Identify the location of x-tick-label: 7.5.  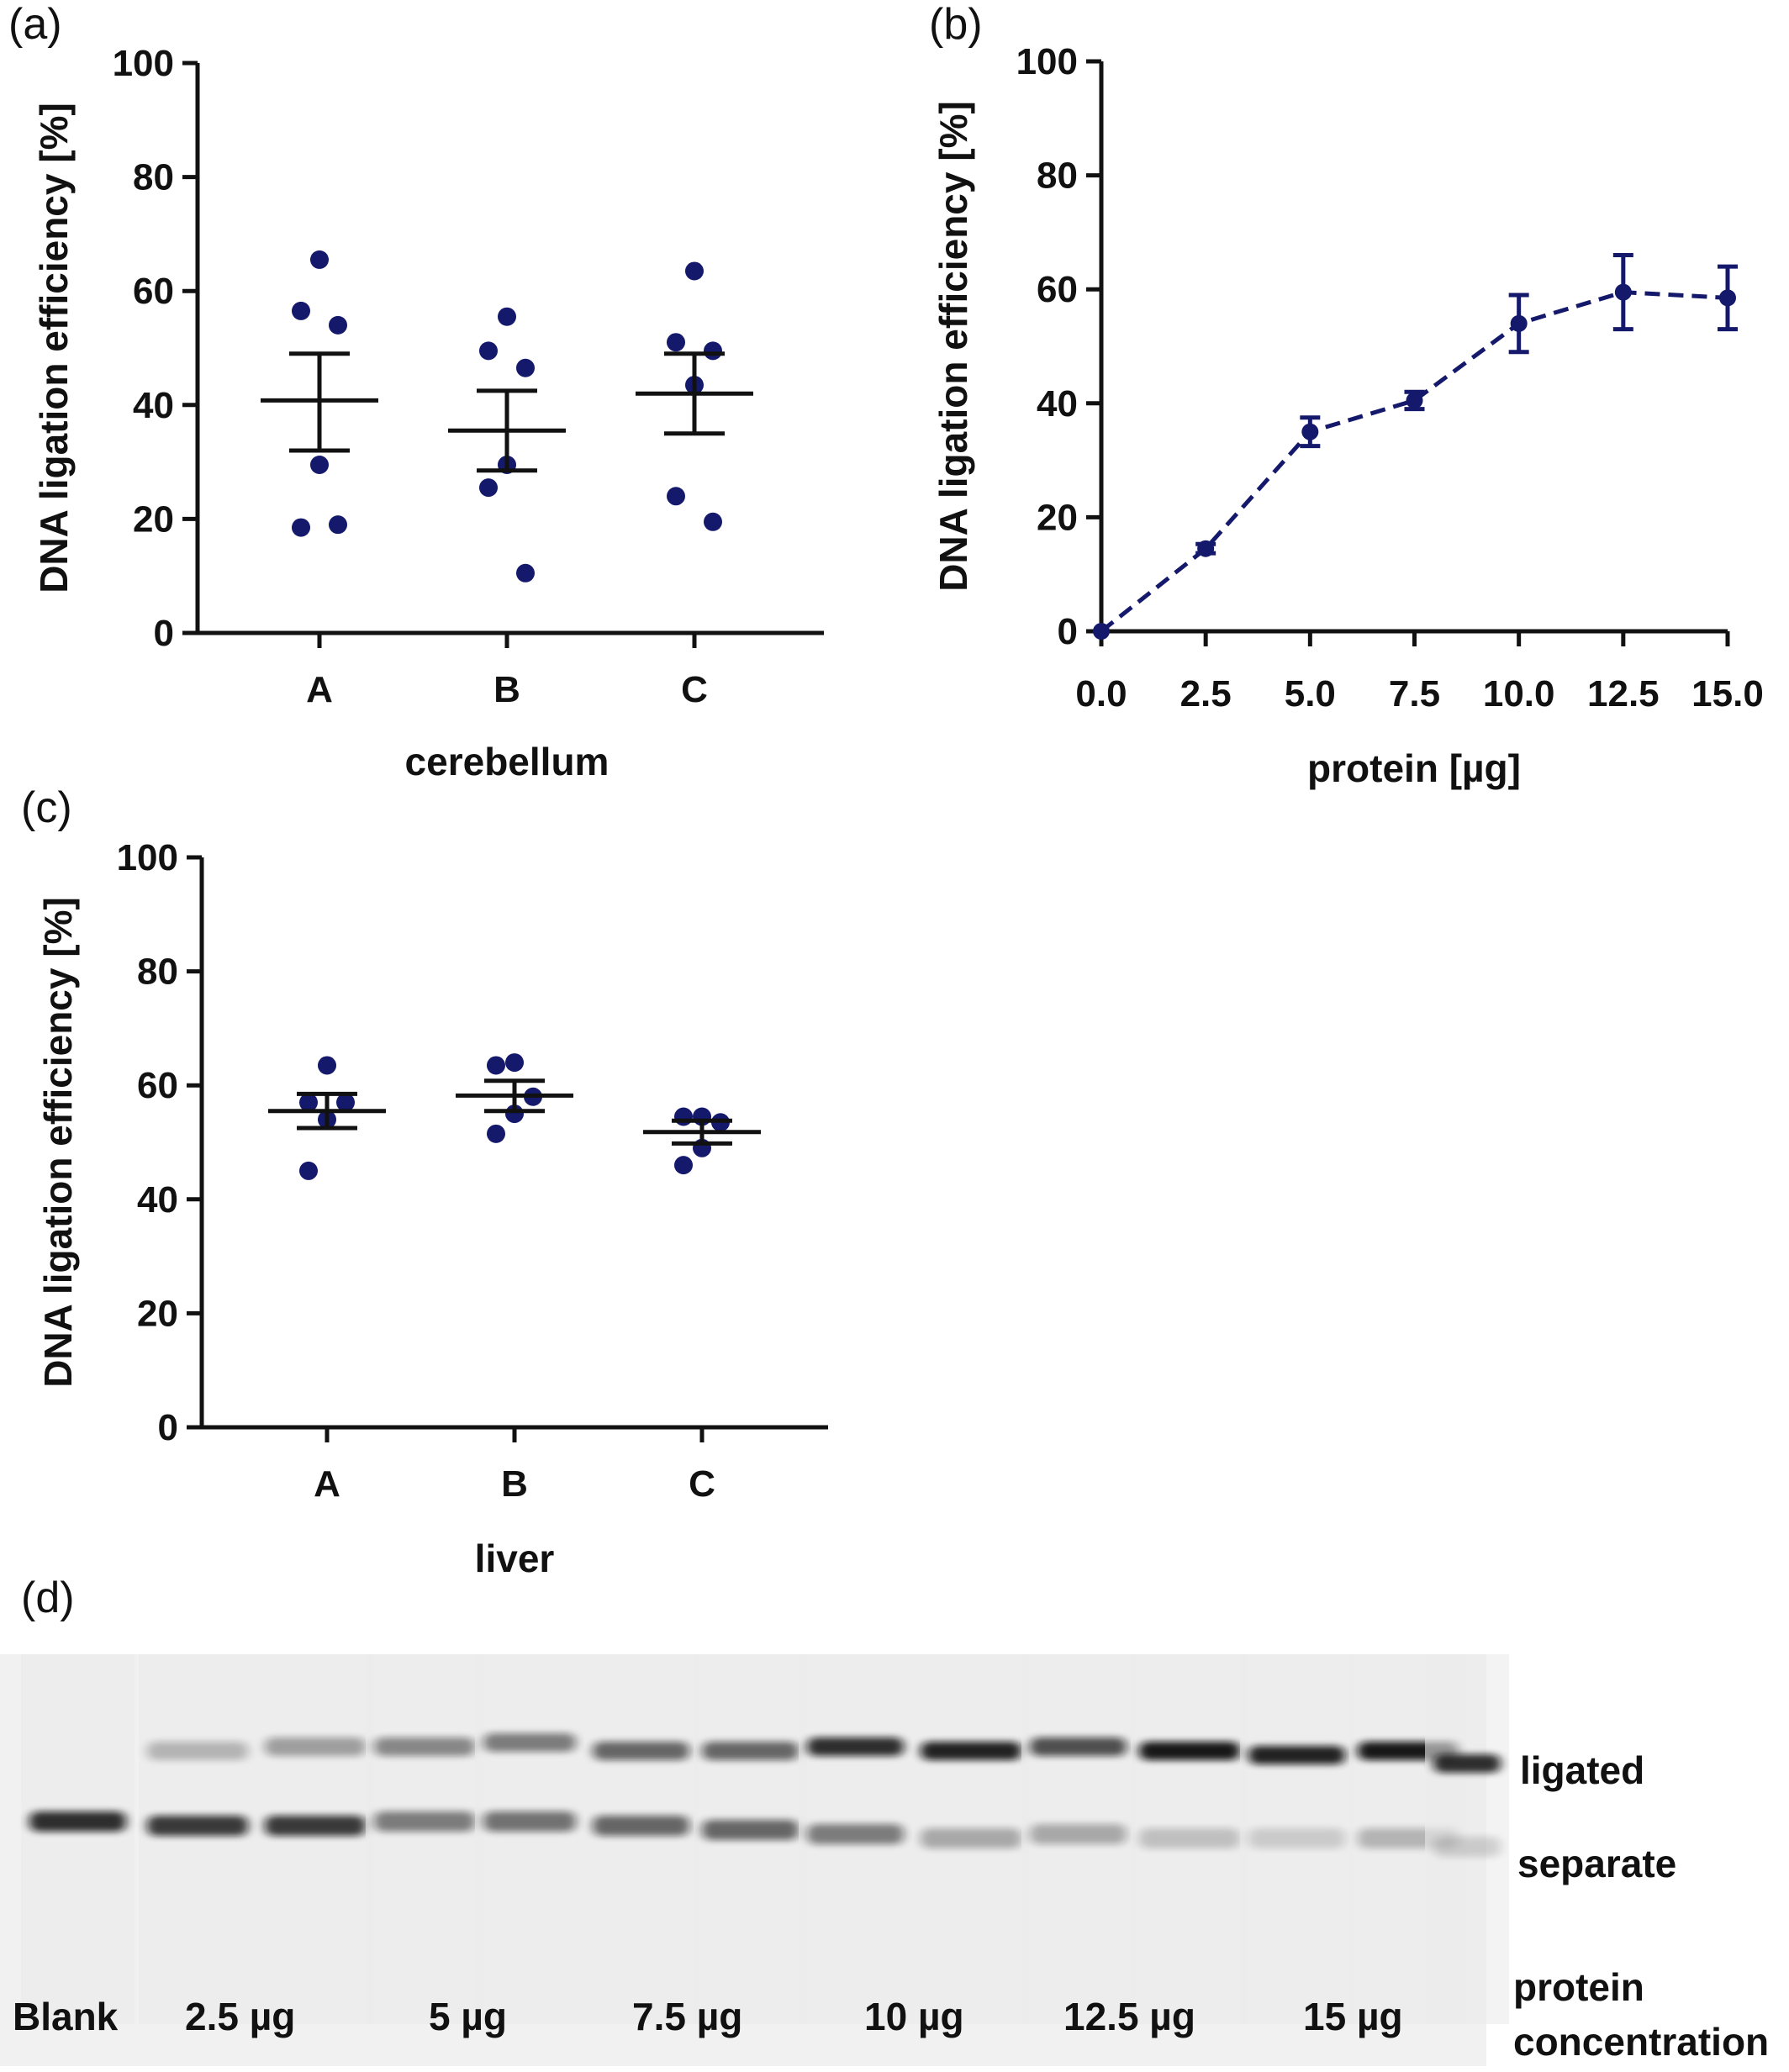
(1415, 693).